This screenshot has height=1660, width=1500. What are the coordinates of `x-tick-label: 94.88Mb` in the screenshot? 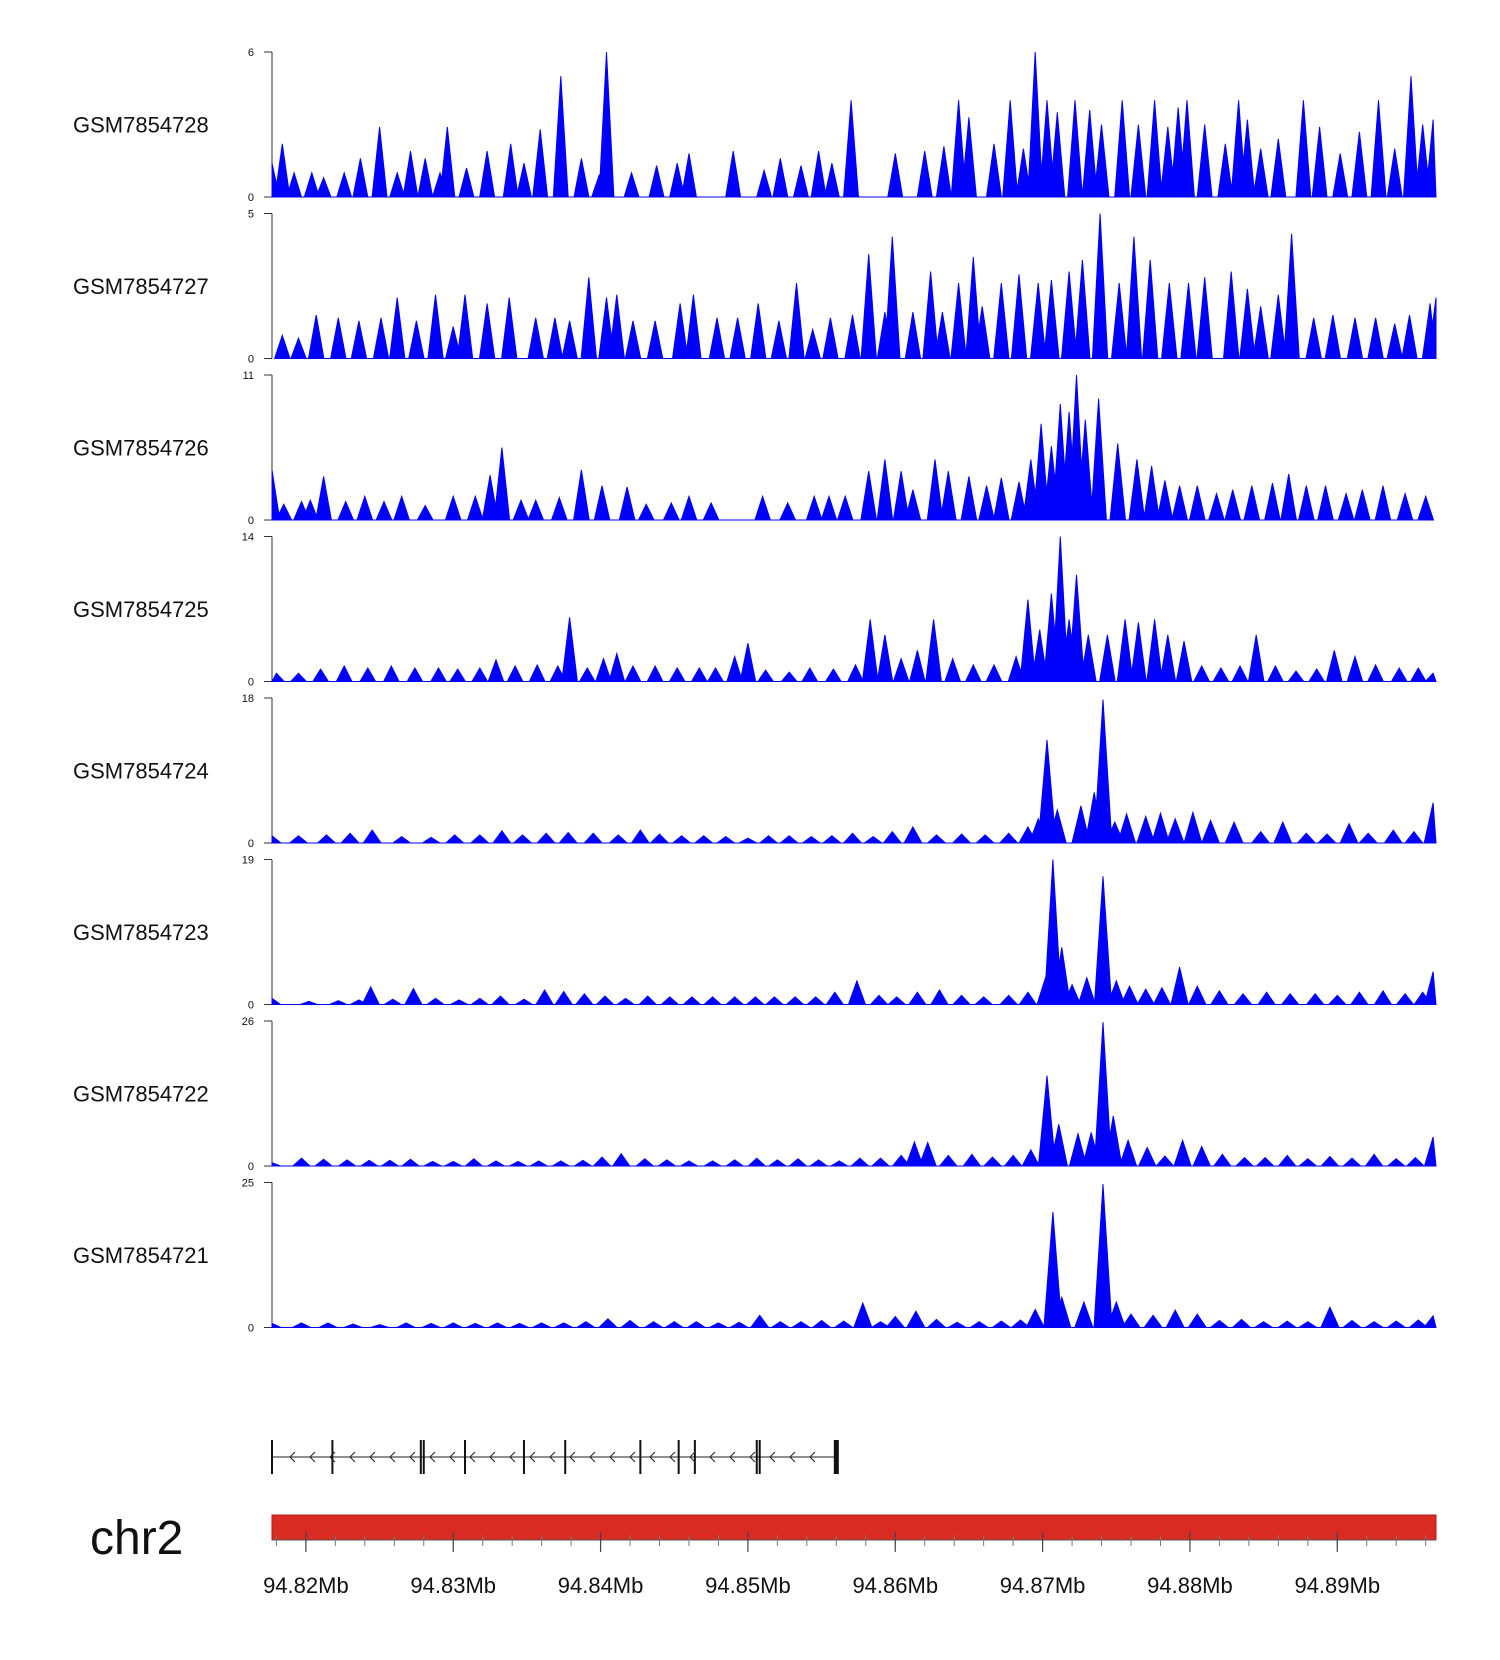 It's located at (1190, 1585).